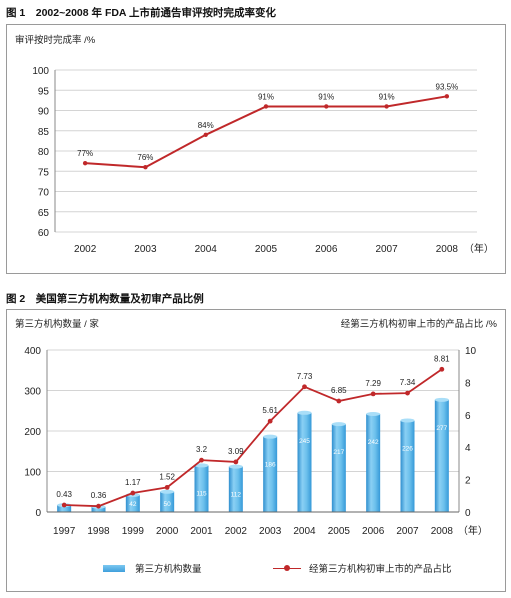 This screenshot has height=598, width=511. Describe the element at coordinates (44, 172) in the screenshot. I see `y-tick-label: 75` at that location.